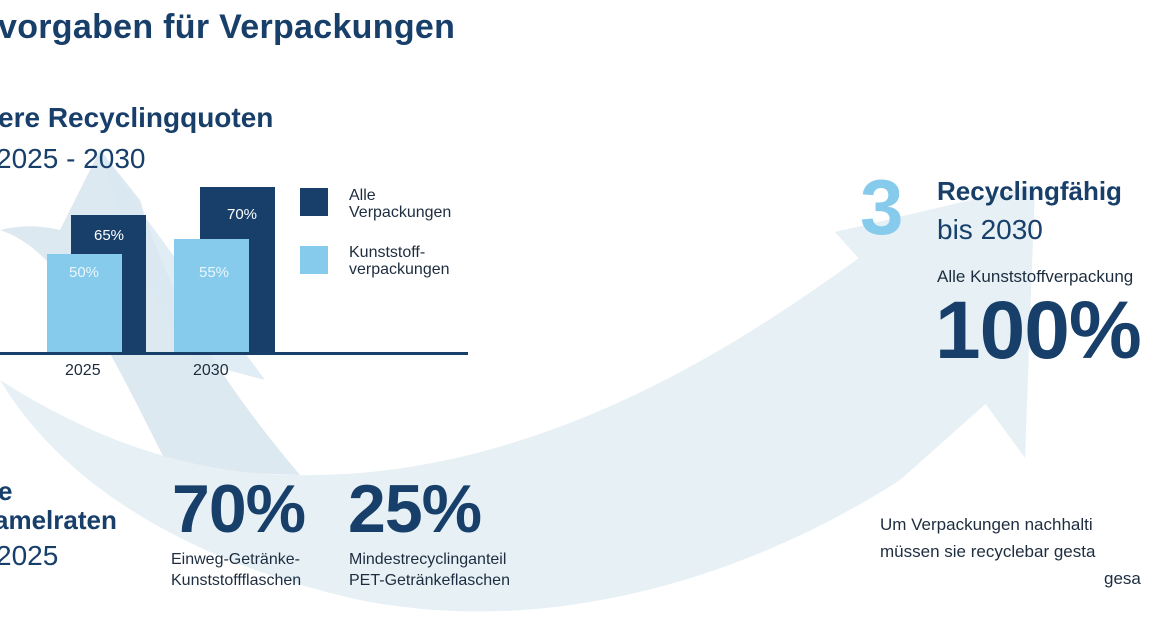 The height and width of the screenshot is (618, 1153). What do you see at coordinates (84, 272) in the screenshot?
I see `bar-label-2025-kunststoff: 50%` at bounding box center [84, 272].